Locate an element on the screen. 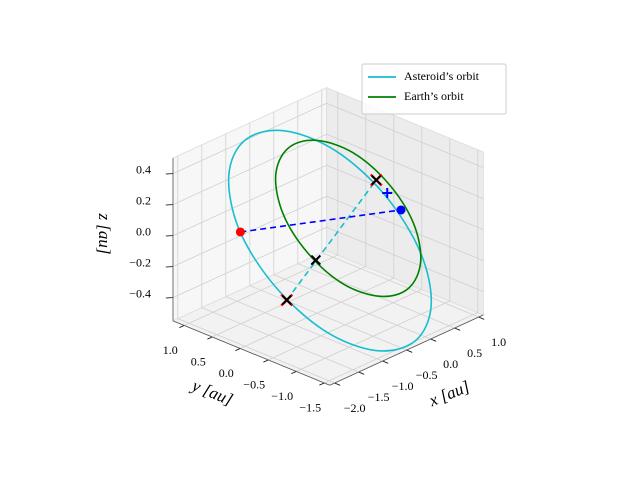 This screenshot has height=480, width=640. y-tick-label: 0.0 is located at coordinates (226, 373).